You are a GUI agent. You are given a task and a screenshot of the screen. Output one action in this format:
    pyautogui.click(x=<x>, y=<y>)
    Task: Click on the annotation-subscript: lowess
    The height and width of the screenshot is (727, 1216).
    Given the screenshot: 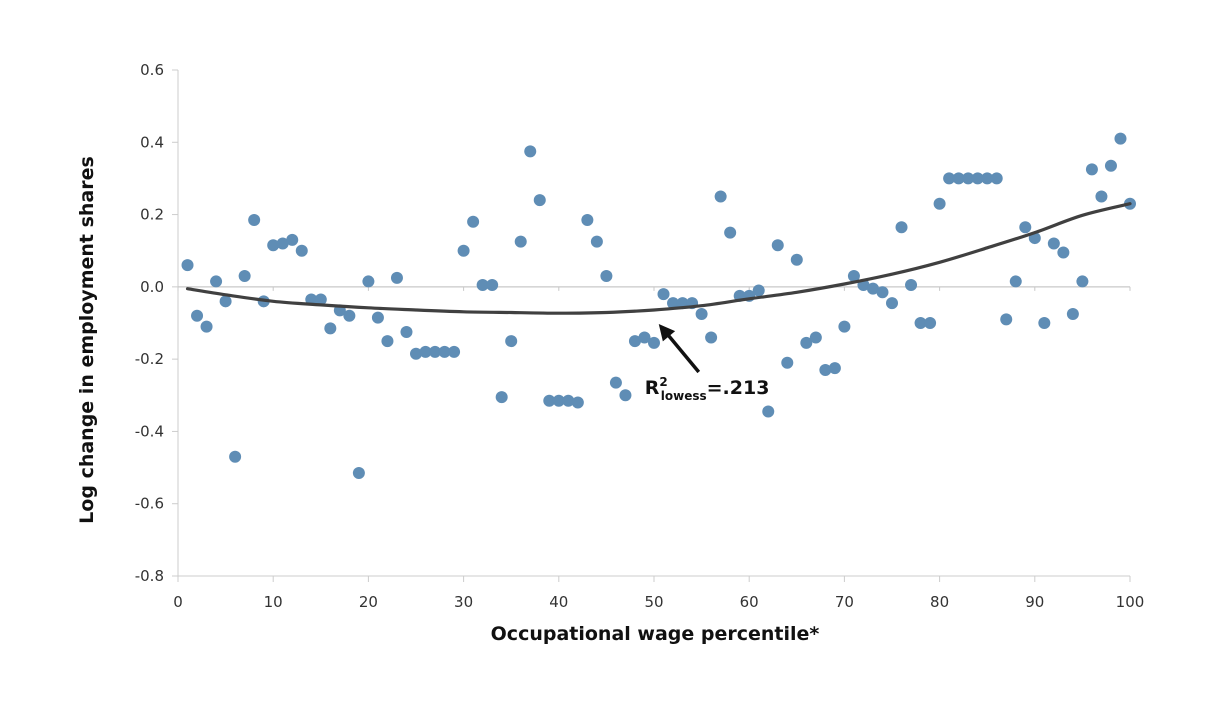 What is the action you would take?
    pyautogui.click(x=684, y=396)
    